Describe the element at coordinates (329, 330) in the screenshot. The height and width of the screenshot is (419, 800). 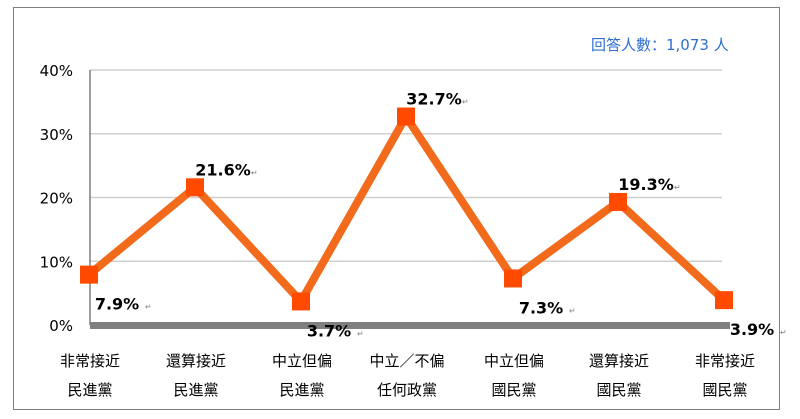
I see `data-label: 3.7%` at that location.